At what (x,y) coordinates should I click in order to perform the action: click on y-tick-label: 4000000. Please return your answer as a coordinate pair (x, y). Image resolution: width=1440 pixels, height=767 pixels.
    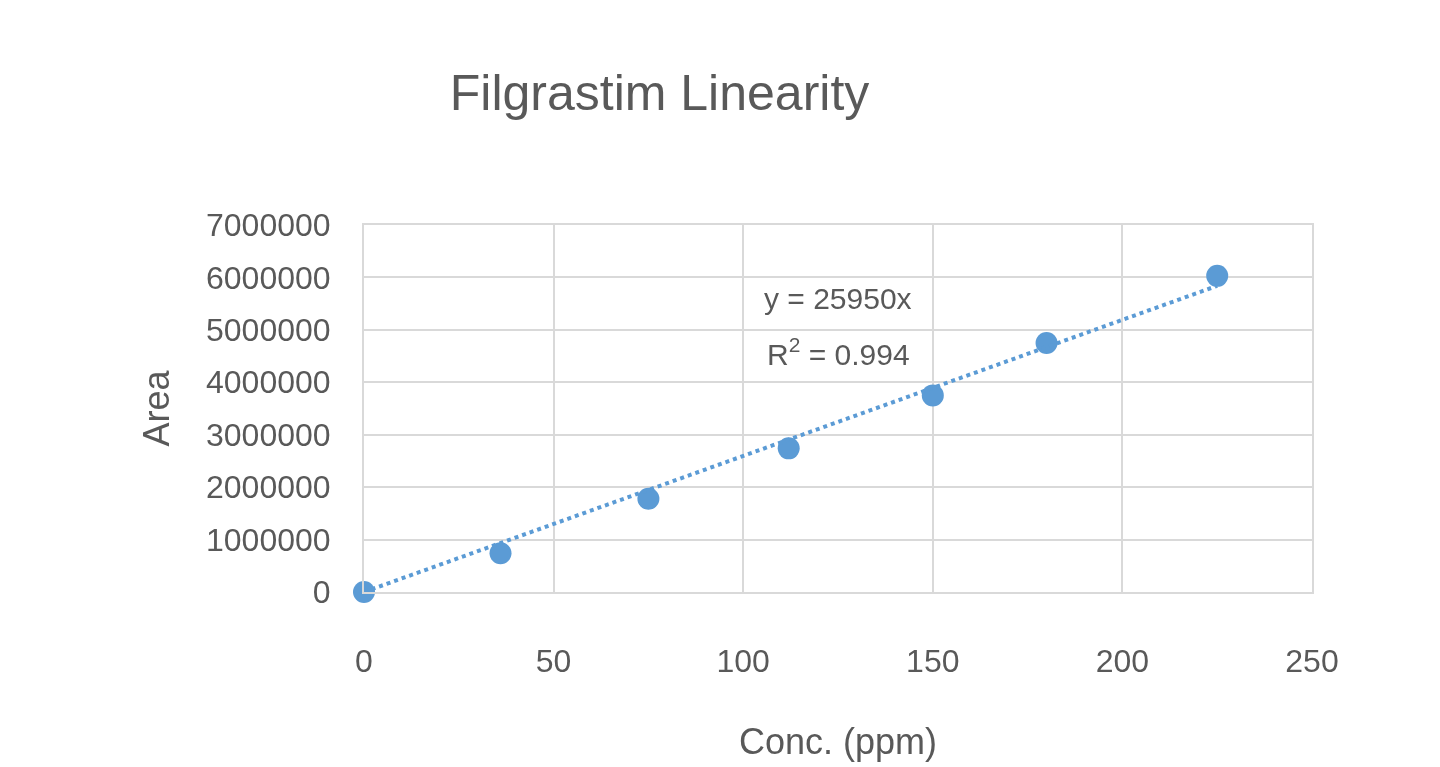
    Looking at the image, I should click on (268, 382).